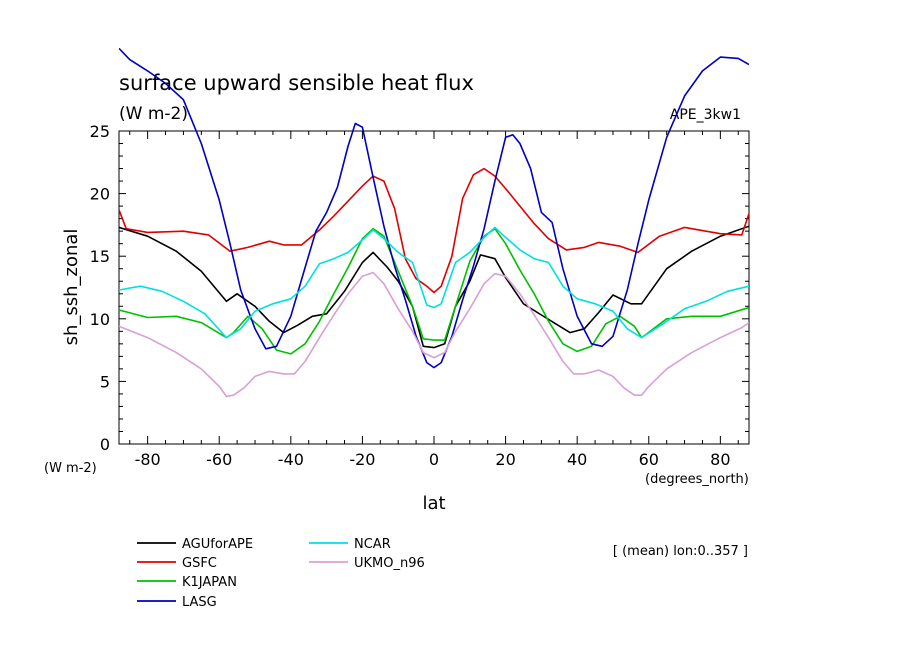 Image resolution: width=904 pixels, height=654 pixels. Describe the element at coordinates (199, 563) in the screenshot. I see `legend-label-gsfc: GSFC` at that location.